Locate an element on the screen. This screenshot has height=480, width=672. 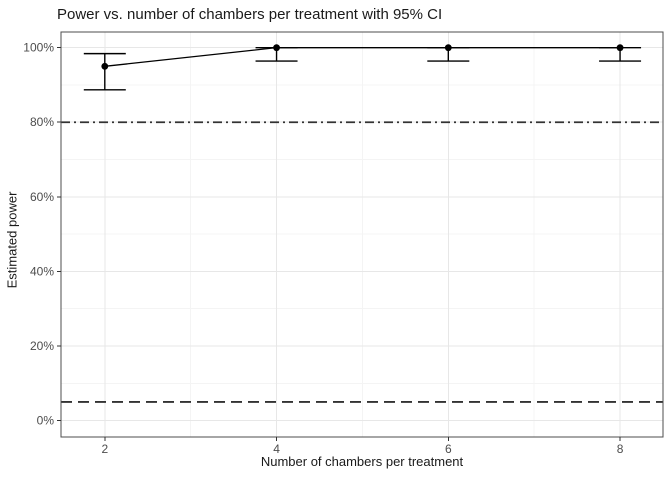
x-tick-label: 8 is located at coordinates (620, 449).